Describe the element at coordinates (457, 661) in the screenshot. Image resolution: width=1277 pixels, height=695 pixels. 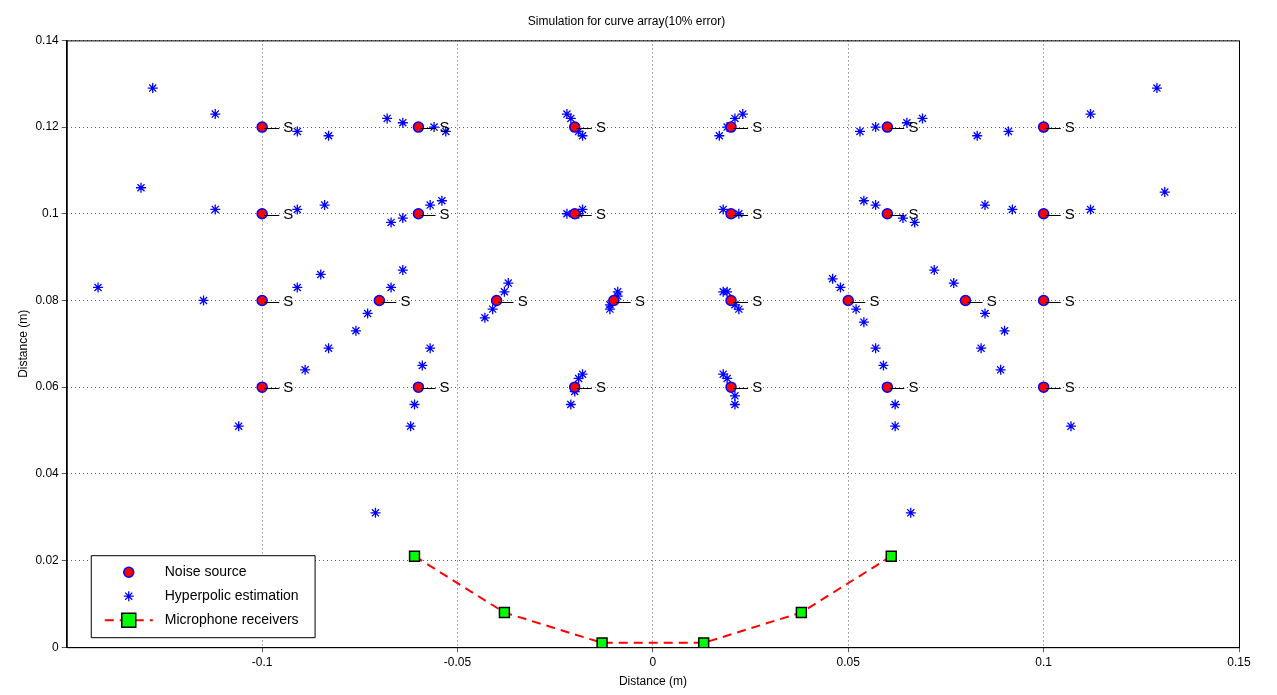
I see `x-tick-label: -0.05` at that location.